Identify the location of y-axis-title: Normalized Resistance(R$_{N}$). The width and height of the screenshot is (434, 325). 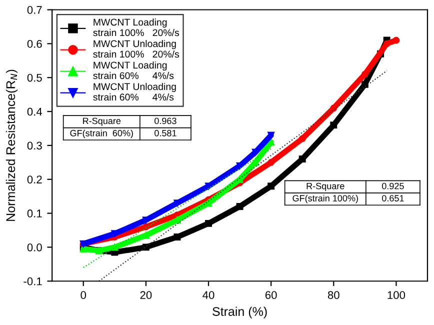
(12, 145).